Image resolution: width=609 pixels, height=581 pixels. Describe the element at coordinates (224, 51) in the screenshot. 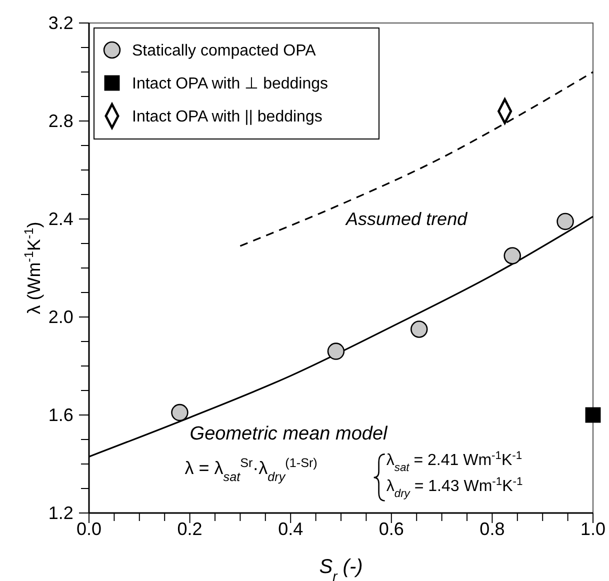

I see `legend-label: Statically compacted OPA` at that location.